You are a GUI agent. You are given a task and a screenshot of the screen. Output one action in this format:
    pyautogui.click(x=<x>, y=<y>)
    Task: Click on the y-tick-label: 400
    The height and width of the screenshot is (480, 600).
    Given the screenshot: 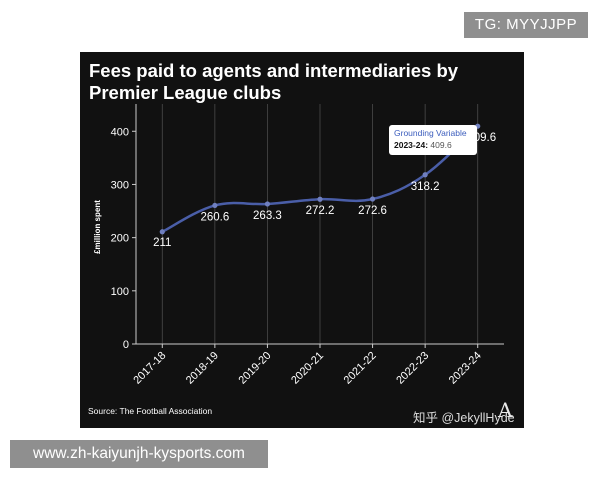 What is the action you would take?
    pyautogui.click(x=120, y=132)
    